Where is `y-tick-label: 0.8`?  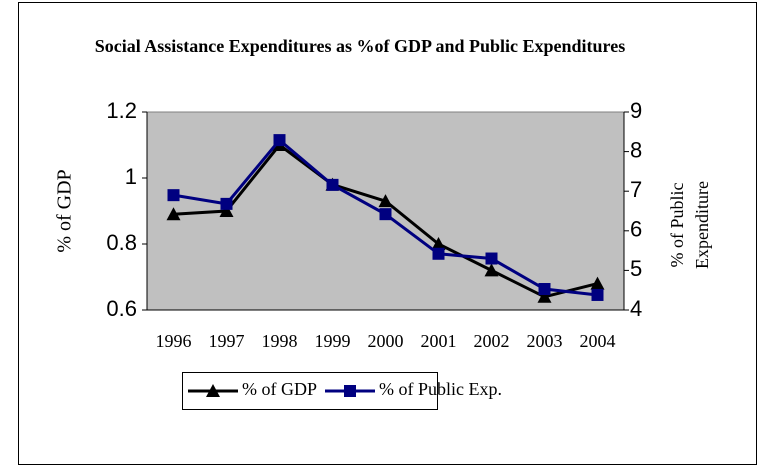
y-tick-label: 0.8 is located at coordinates (121, 242).